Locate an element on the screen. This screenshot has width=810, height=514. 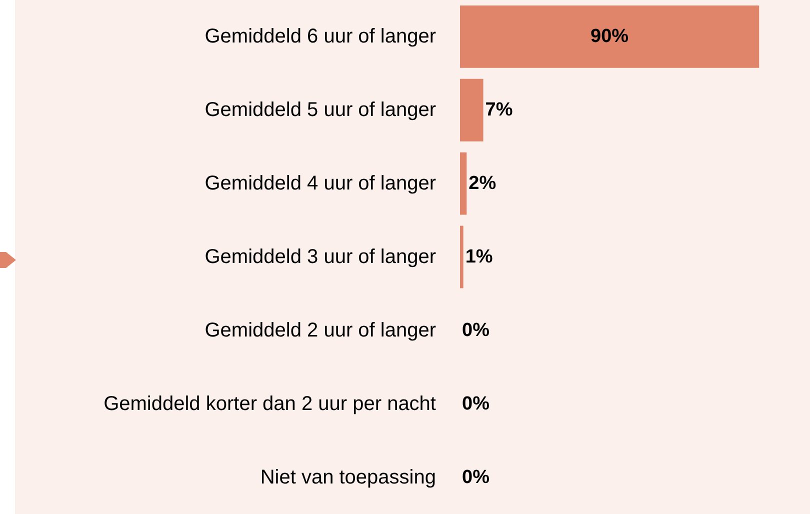
data-label: 90% is located at coordinates (609, 37).